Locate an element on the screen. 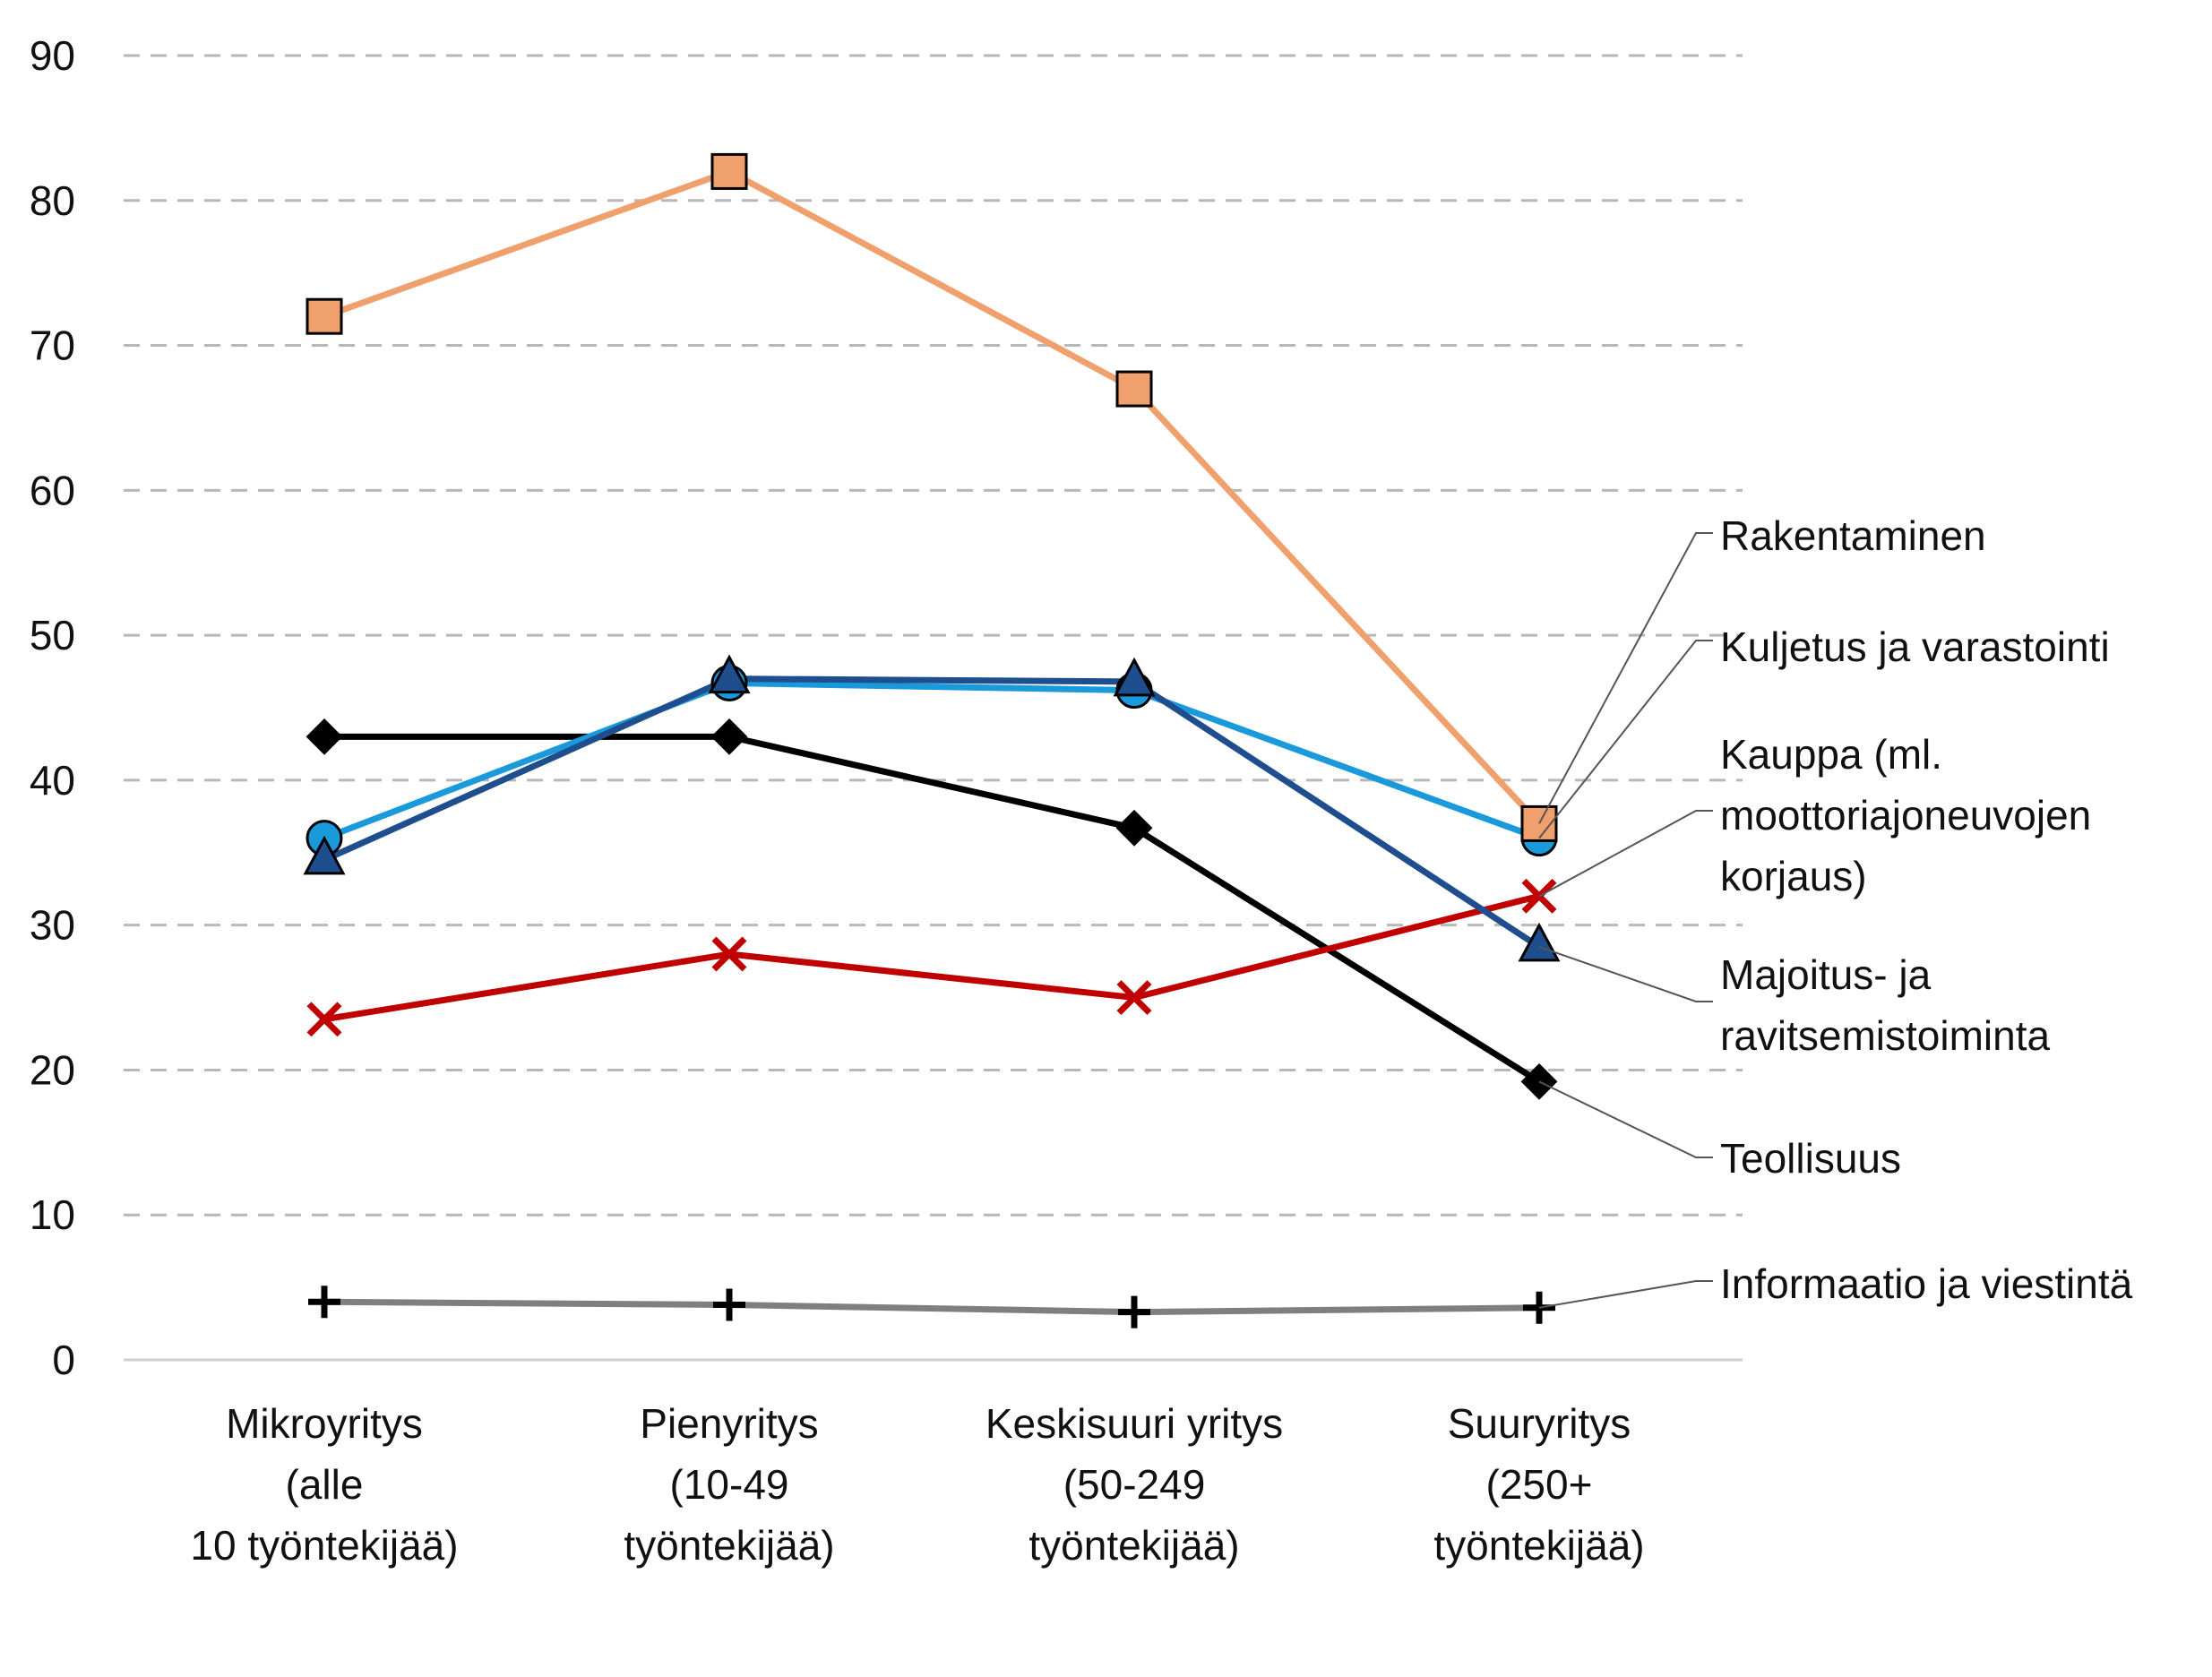 The height and width of the screenshot is (1677, 2212). y-tick-label-90: 90 is located at coordinates (52, 55).